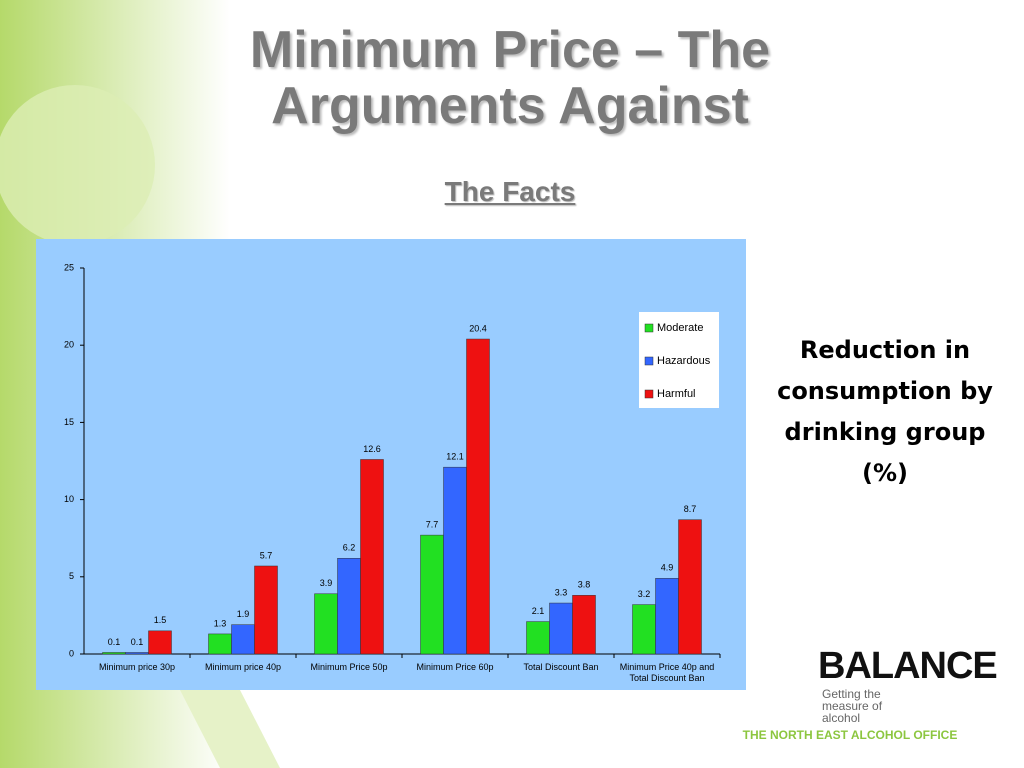 The width and height of the screenshot is (1024, 768). I want to click on y-tick-label: 25, so click(69, 267).